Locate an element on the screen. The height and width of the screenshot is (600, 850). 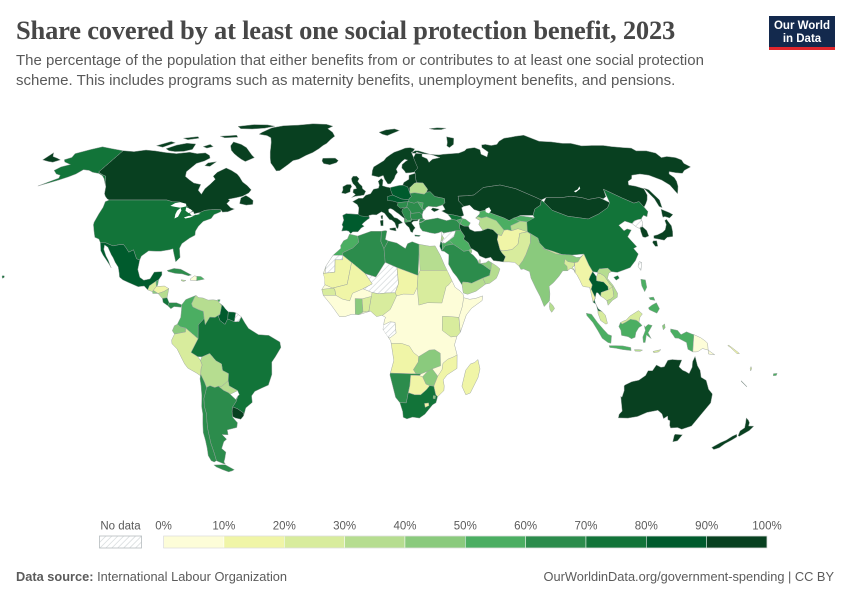
svg-text: 20% is located at coordinates (284, 527).